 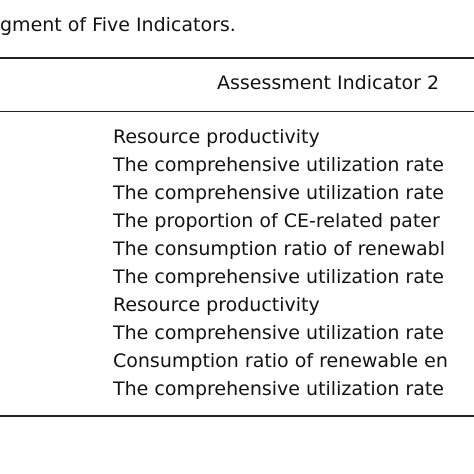 What do you see at coordinates (279, 249) in the screenshot?
I see `table-cell: The consumption ratio of renewabl` at bounding box center [279, 249].